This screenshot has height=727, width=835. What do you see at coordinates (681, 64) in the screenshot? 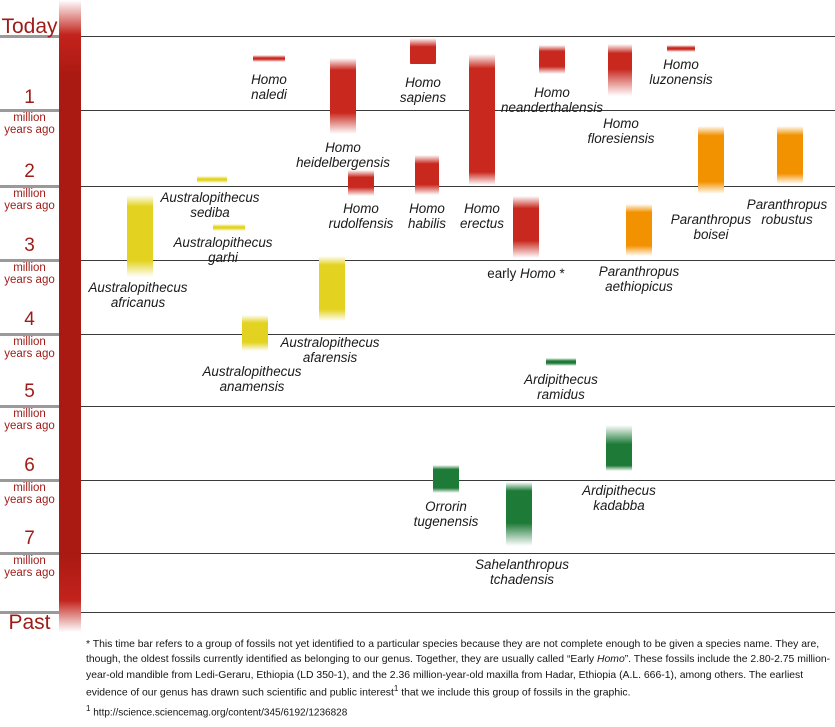
I see `label-homo-luzonensis-line1: Homo` at bounding box center [681, 64].